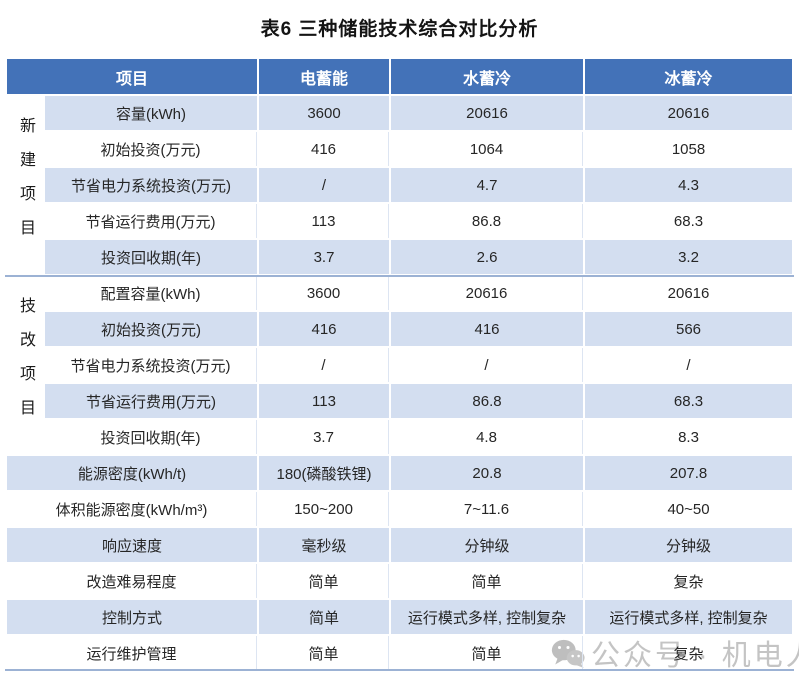 This screenshot has width=799, height=681. I want to click on table-row: 运行维护管理 简单 简单 复杂, so click(399, 653).